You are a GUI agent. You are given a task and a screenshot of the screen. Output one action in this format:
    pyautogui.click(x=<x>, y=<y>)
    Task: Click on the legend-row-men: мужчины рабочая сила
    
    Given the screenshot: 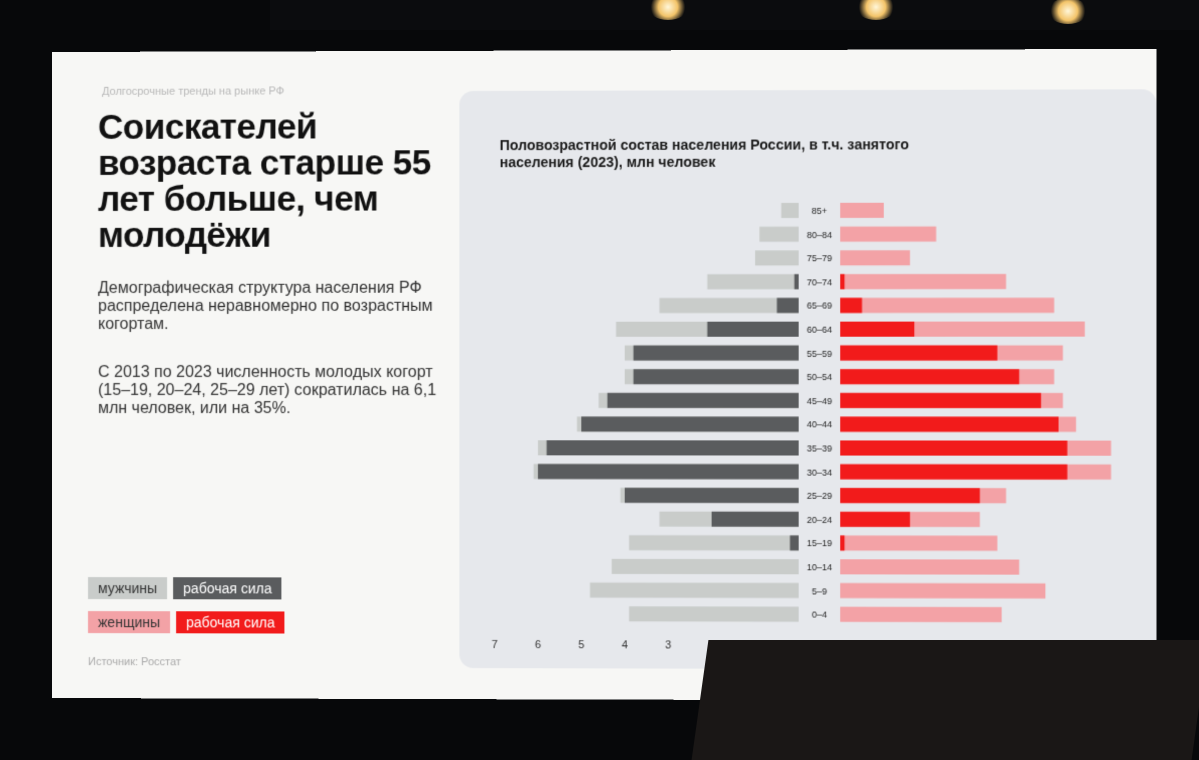 What is the action you would take?
    pyautogui.click(x=185, y=588)
    